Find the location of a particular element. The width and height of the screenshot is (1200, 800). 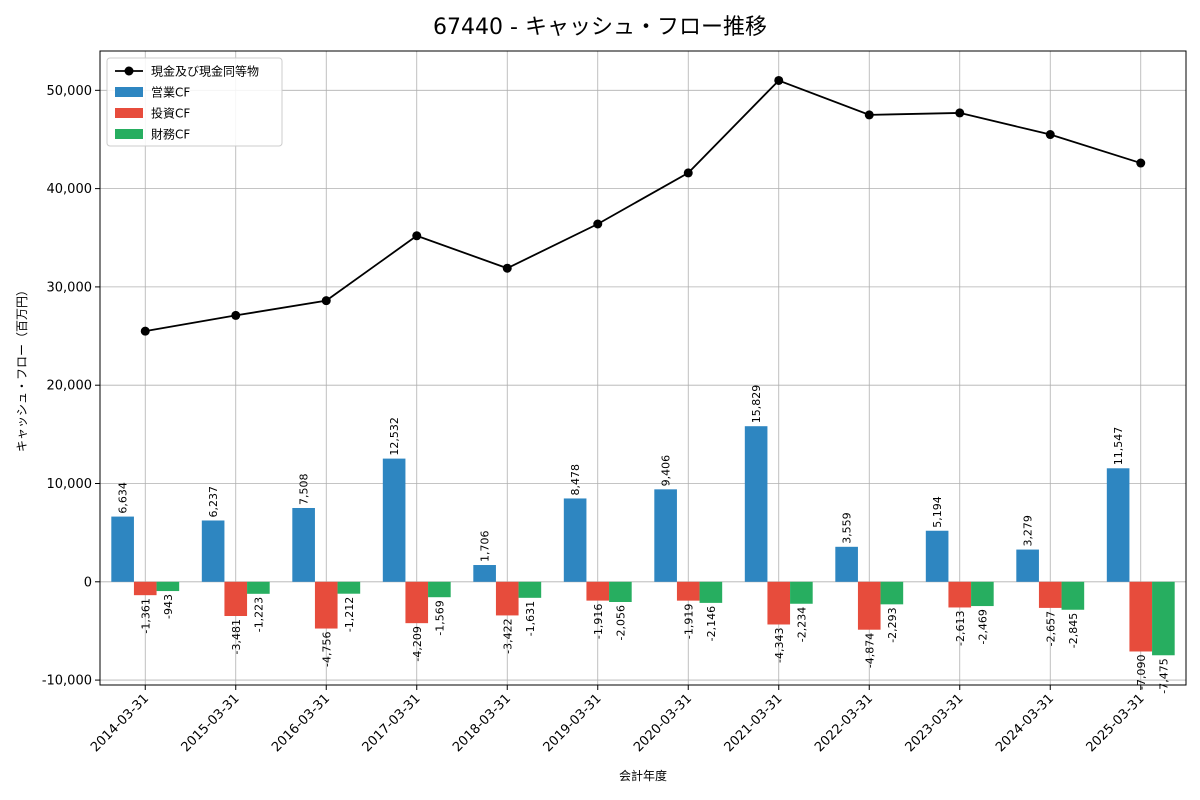

bar-value-label: -3,481 is located at coordinates (236, 636).